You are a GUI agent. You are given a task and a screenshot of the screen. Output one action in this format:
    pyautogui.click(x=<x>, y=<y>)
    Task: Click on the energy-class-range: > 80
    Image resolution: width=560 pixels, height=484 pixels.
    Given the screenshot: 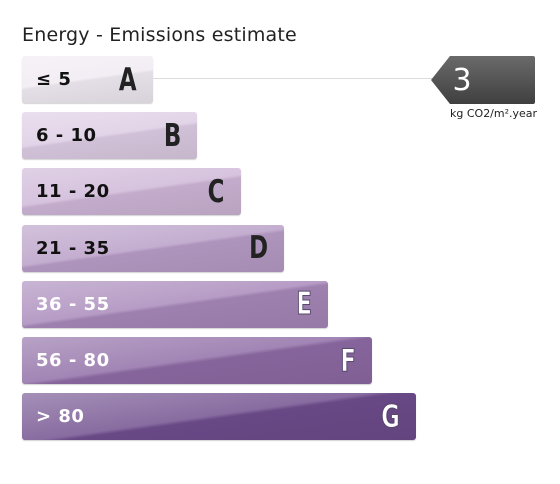 What is the action you would take?
    pyautogui.click(x=60, y=417)
    